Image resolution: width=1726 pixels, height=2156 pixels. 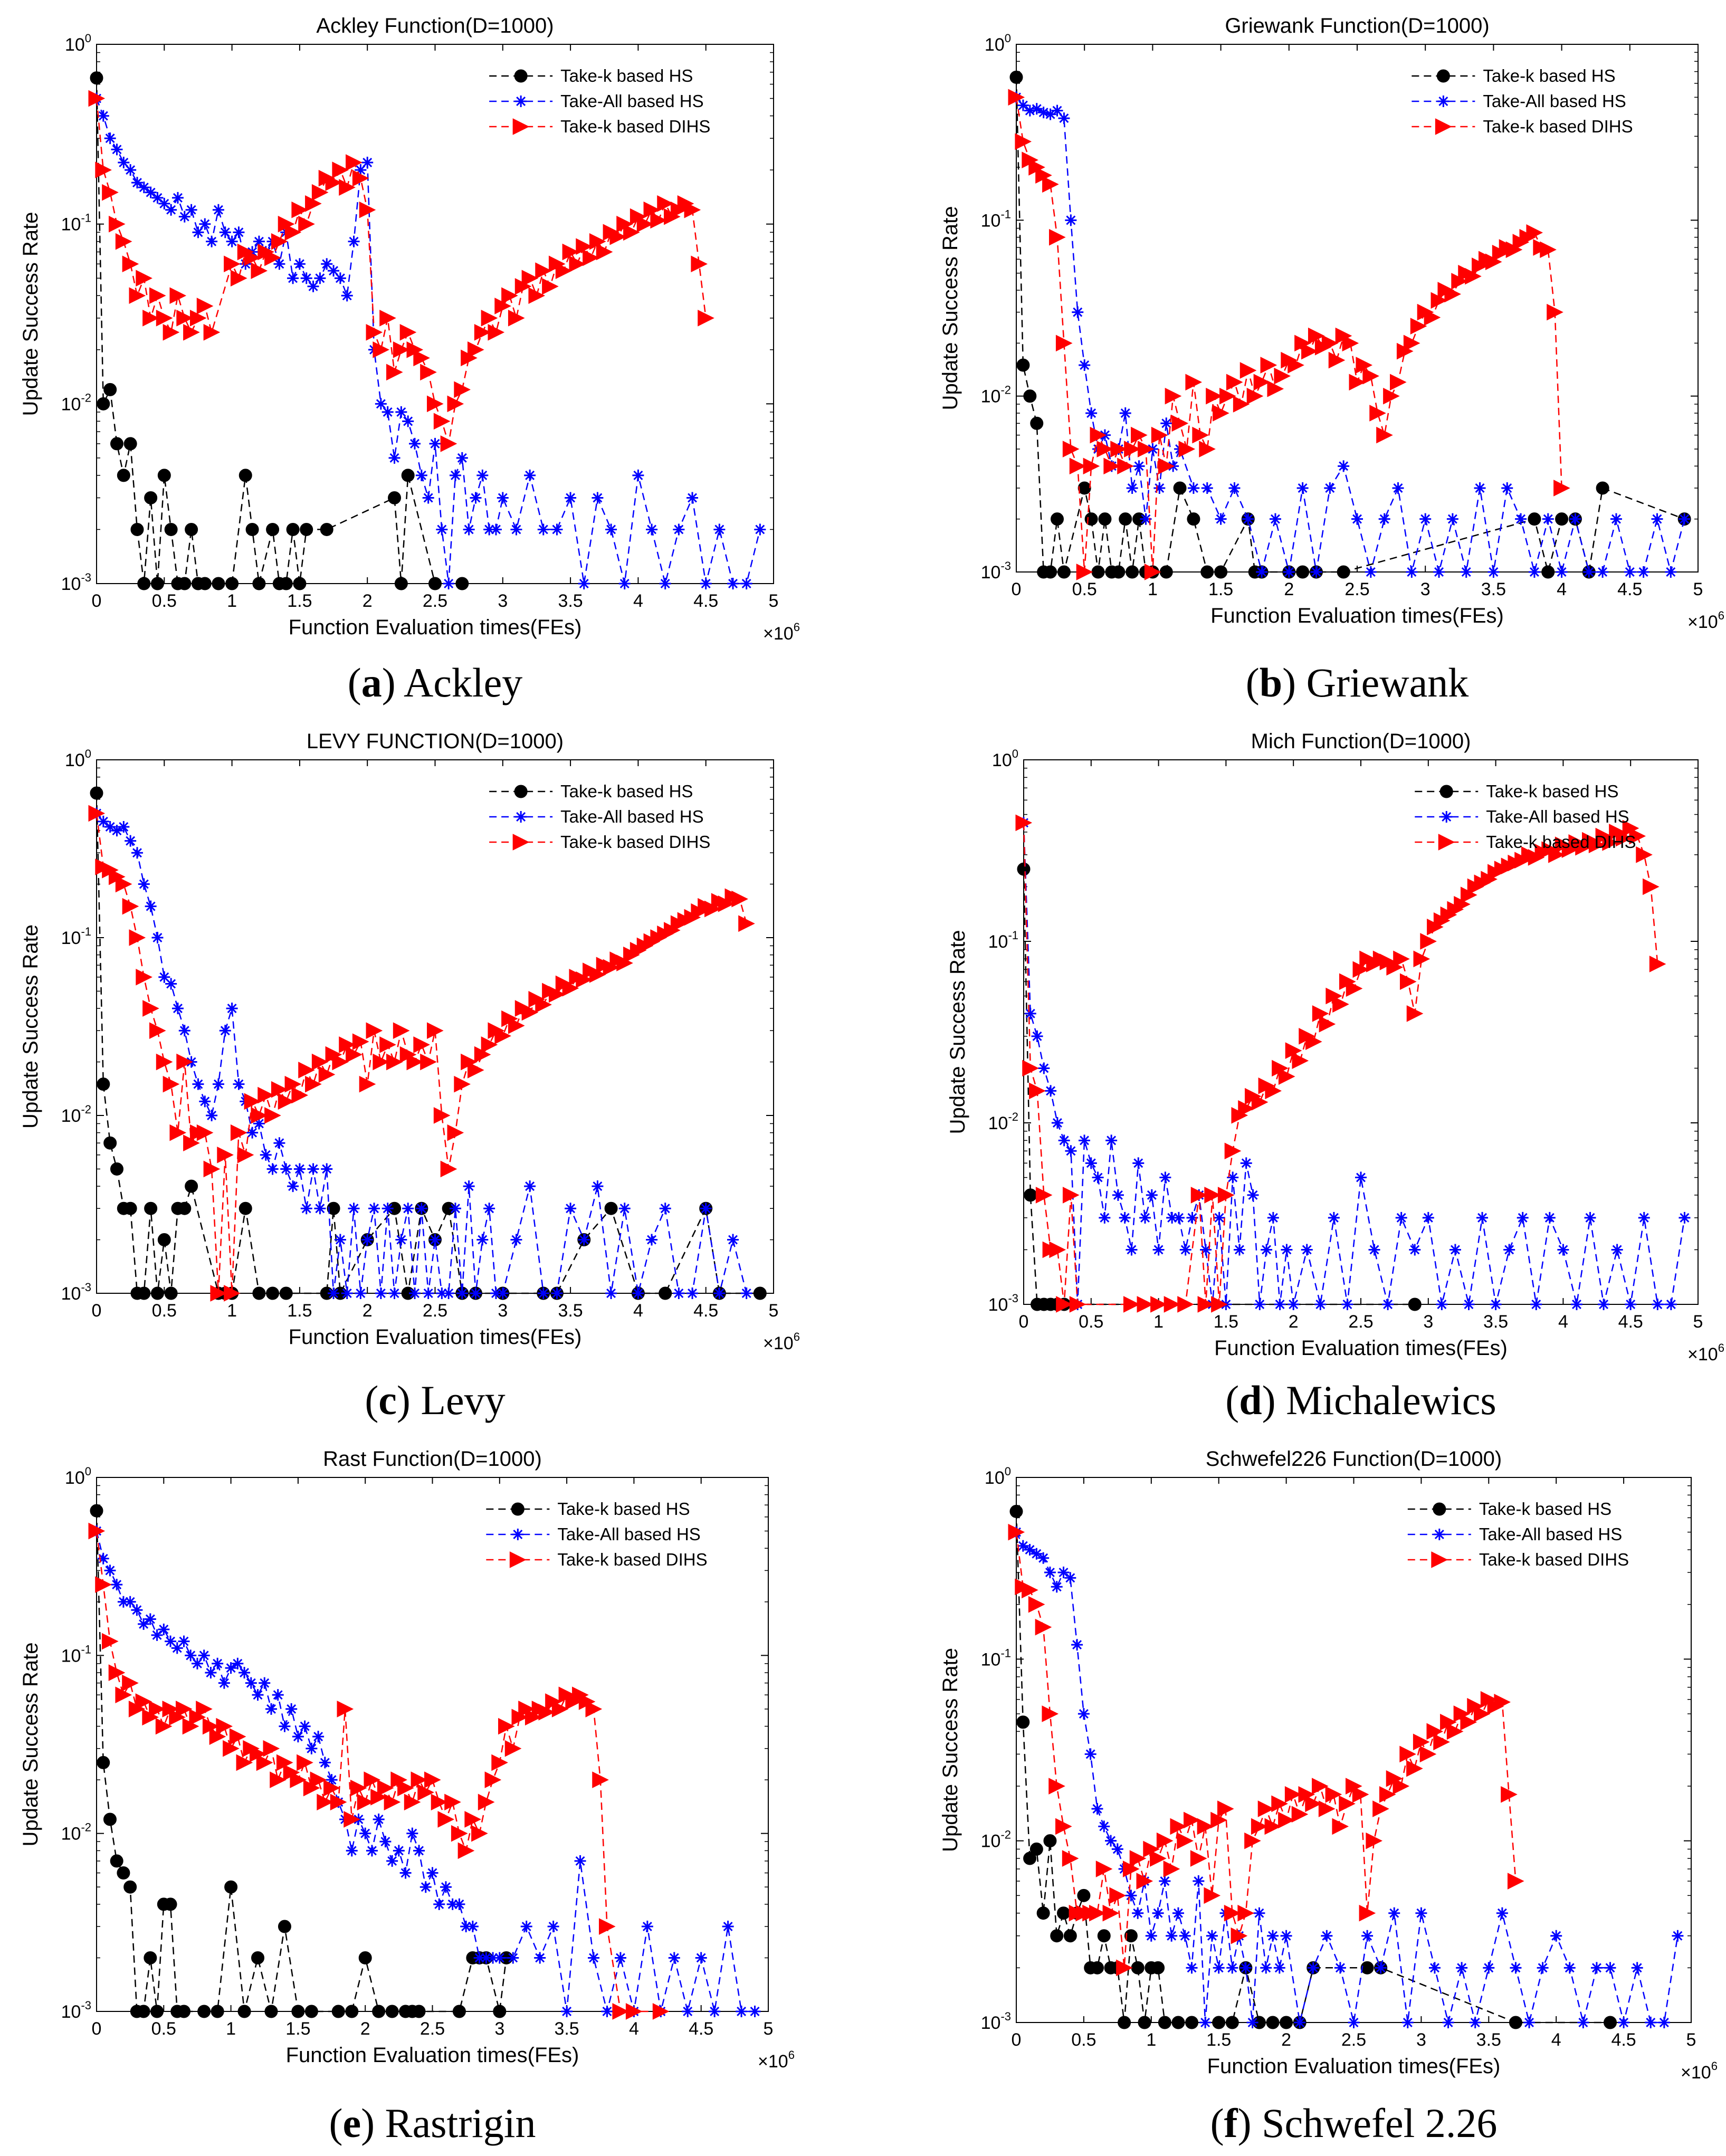 What do you see at coordinates (774, 1311) in the screenshot?
I see `x-tick-label: 5` at bounding box center [774, 1311].